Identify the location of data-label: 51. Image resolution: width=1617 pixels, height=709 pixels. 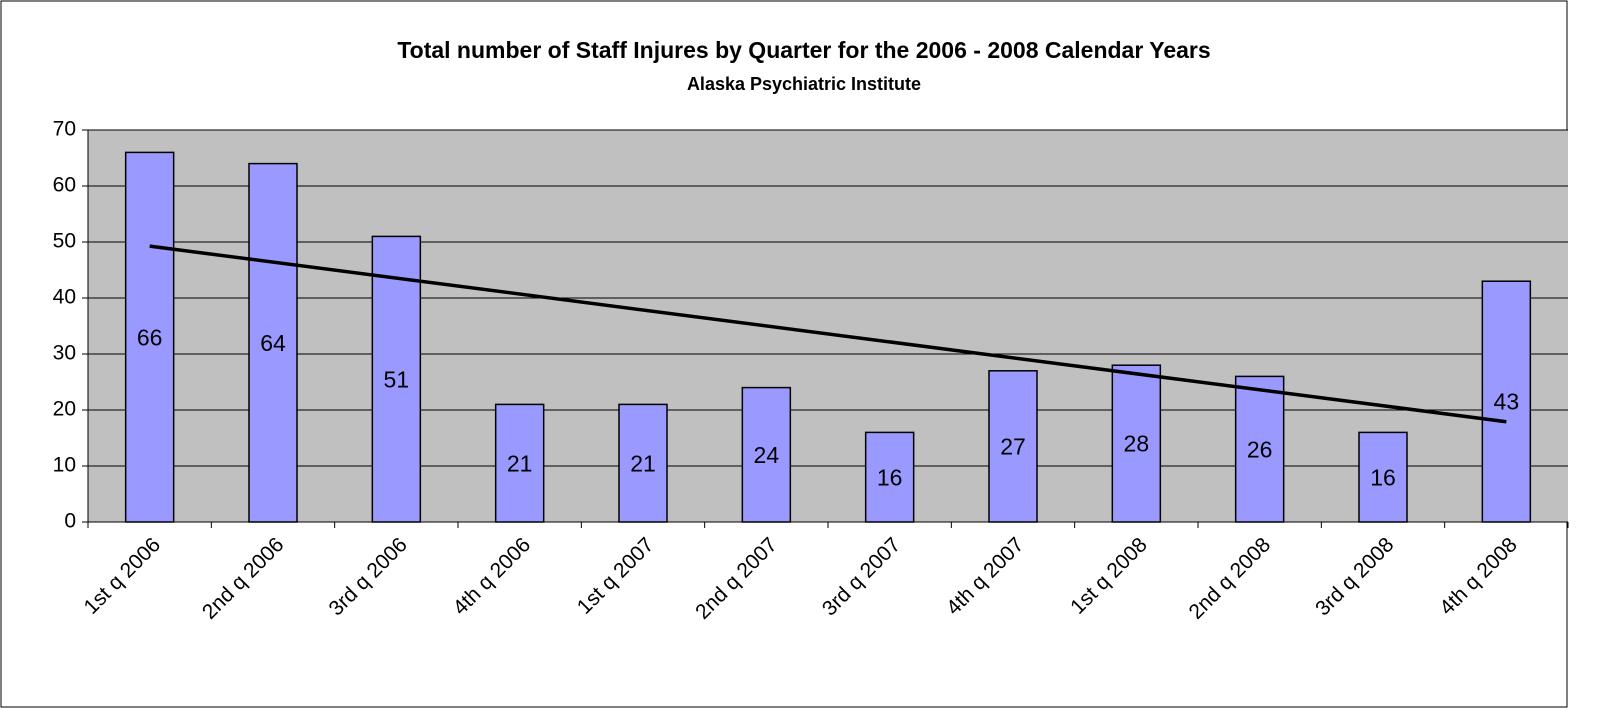
(397, 379).